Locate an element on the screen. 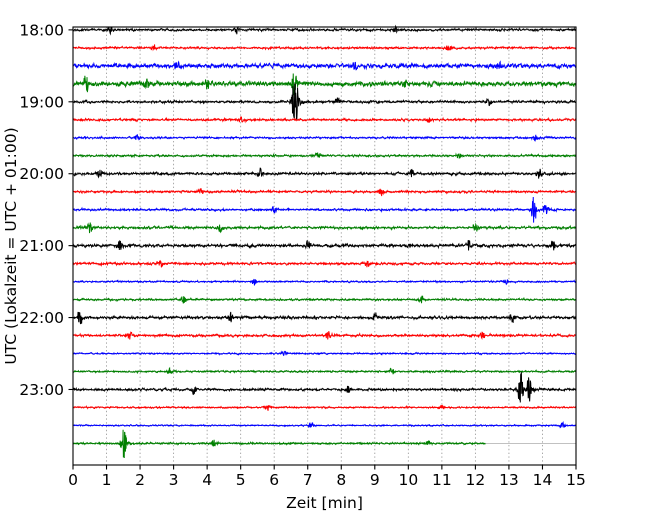 This screenshot has width=650, height=520. x-tick-label: 11 is located at coordinates (442, 480).